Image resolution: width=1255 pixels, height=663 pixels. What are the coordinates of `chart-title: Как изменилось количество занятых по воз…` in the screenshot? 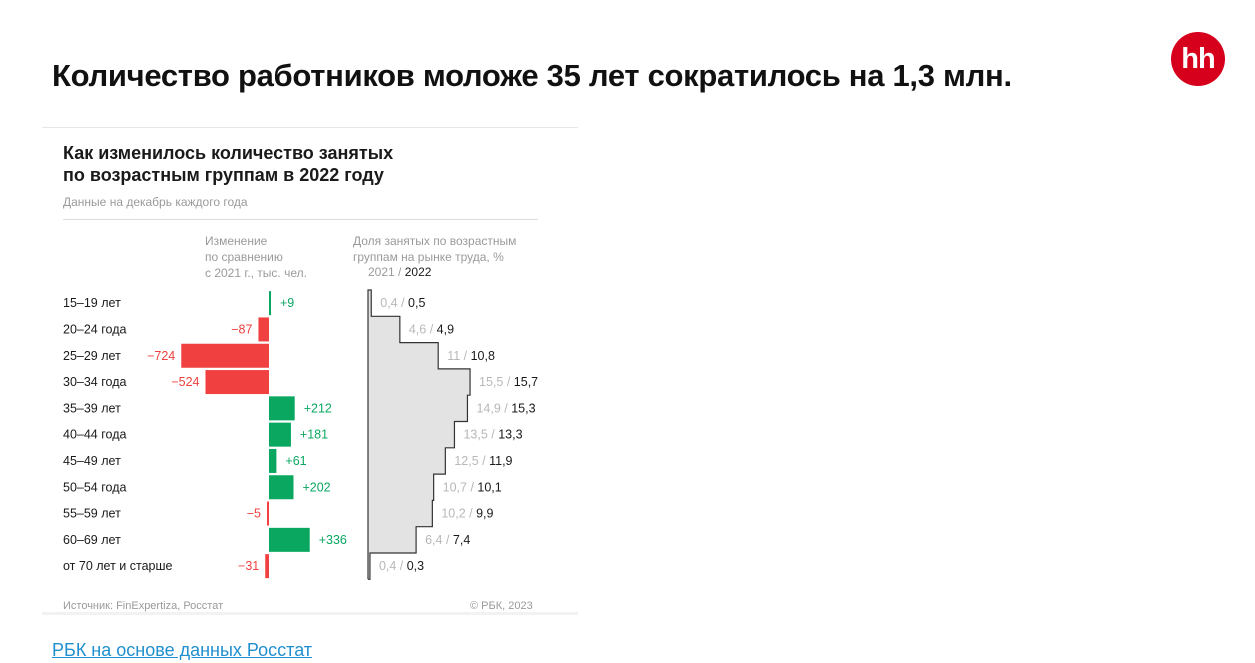 It's located at (228, 164).